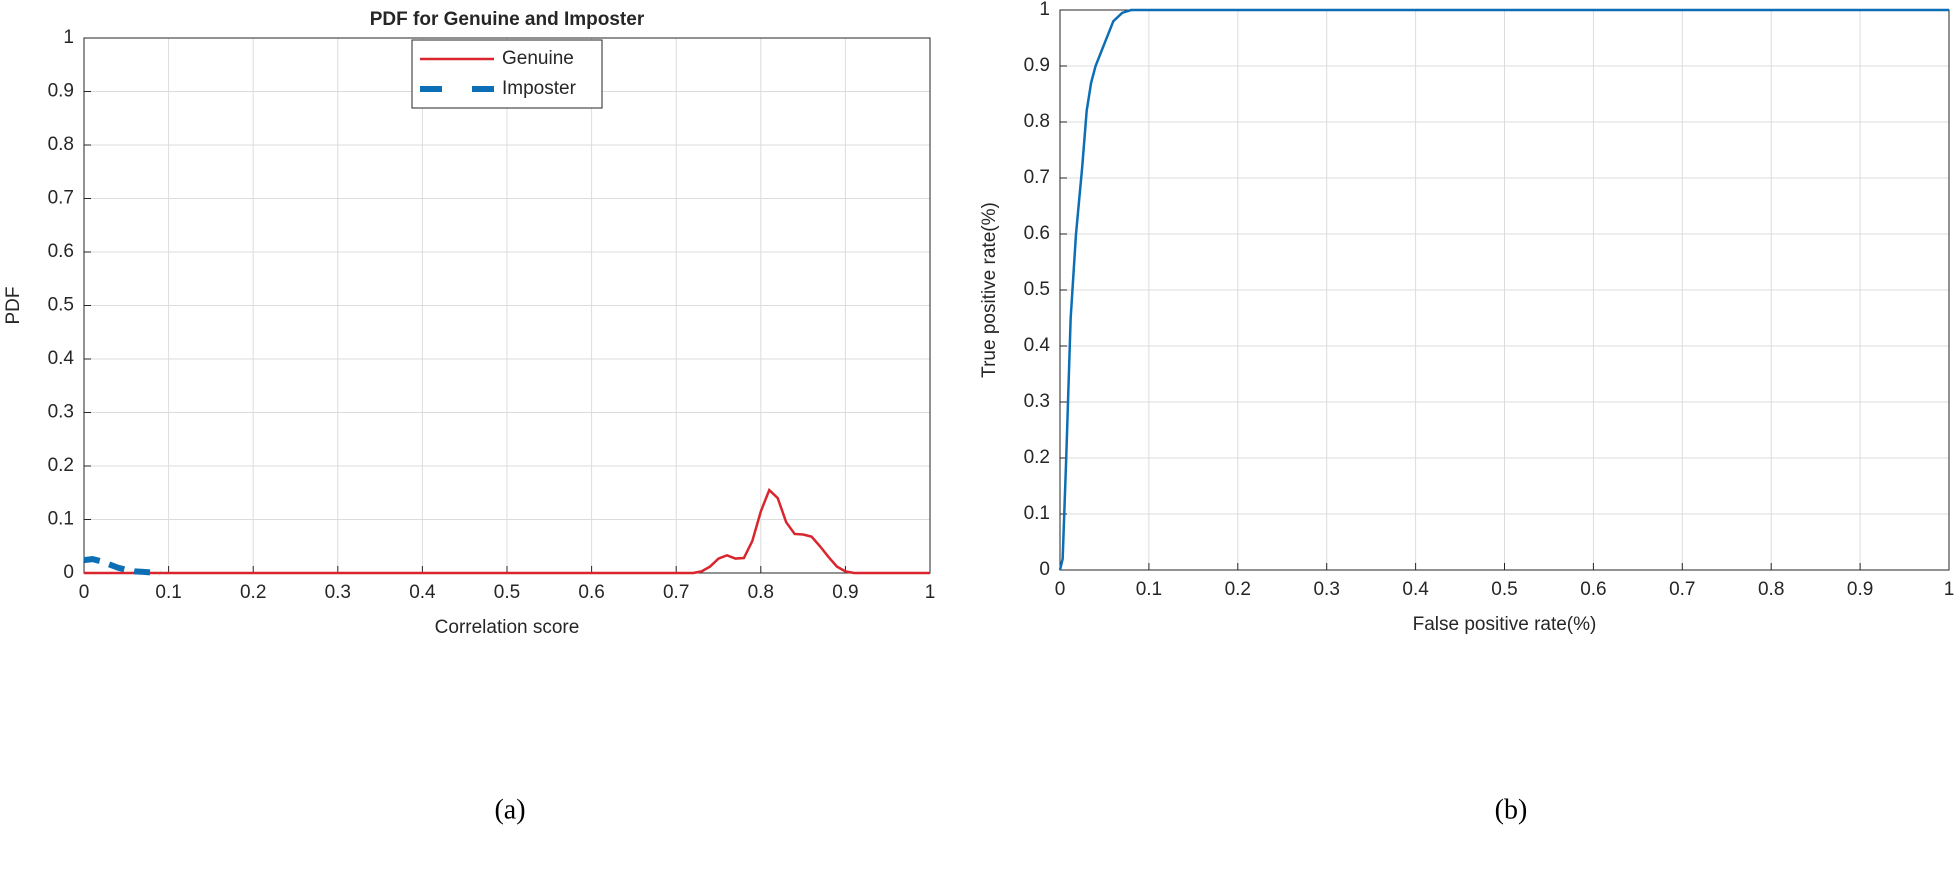  Describe the element at coordinates (538, 58) in the screenshot. I see `legend-label: Genuine` at that location.